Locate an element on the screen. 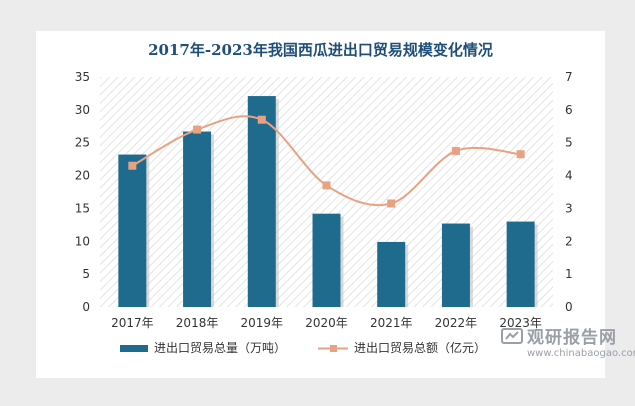 The width and height of the screenshot is (635, 406). x-tick-label: 2022年 is located at coordinates (456, 323).